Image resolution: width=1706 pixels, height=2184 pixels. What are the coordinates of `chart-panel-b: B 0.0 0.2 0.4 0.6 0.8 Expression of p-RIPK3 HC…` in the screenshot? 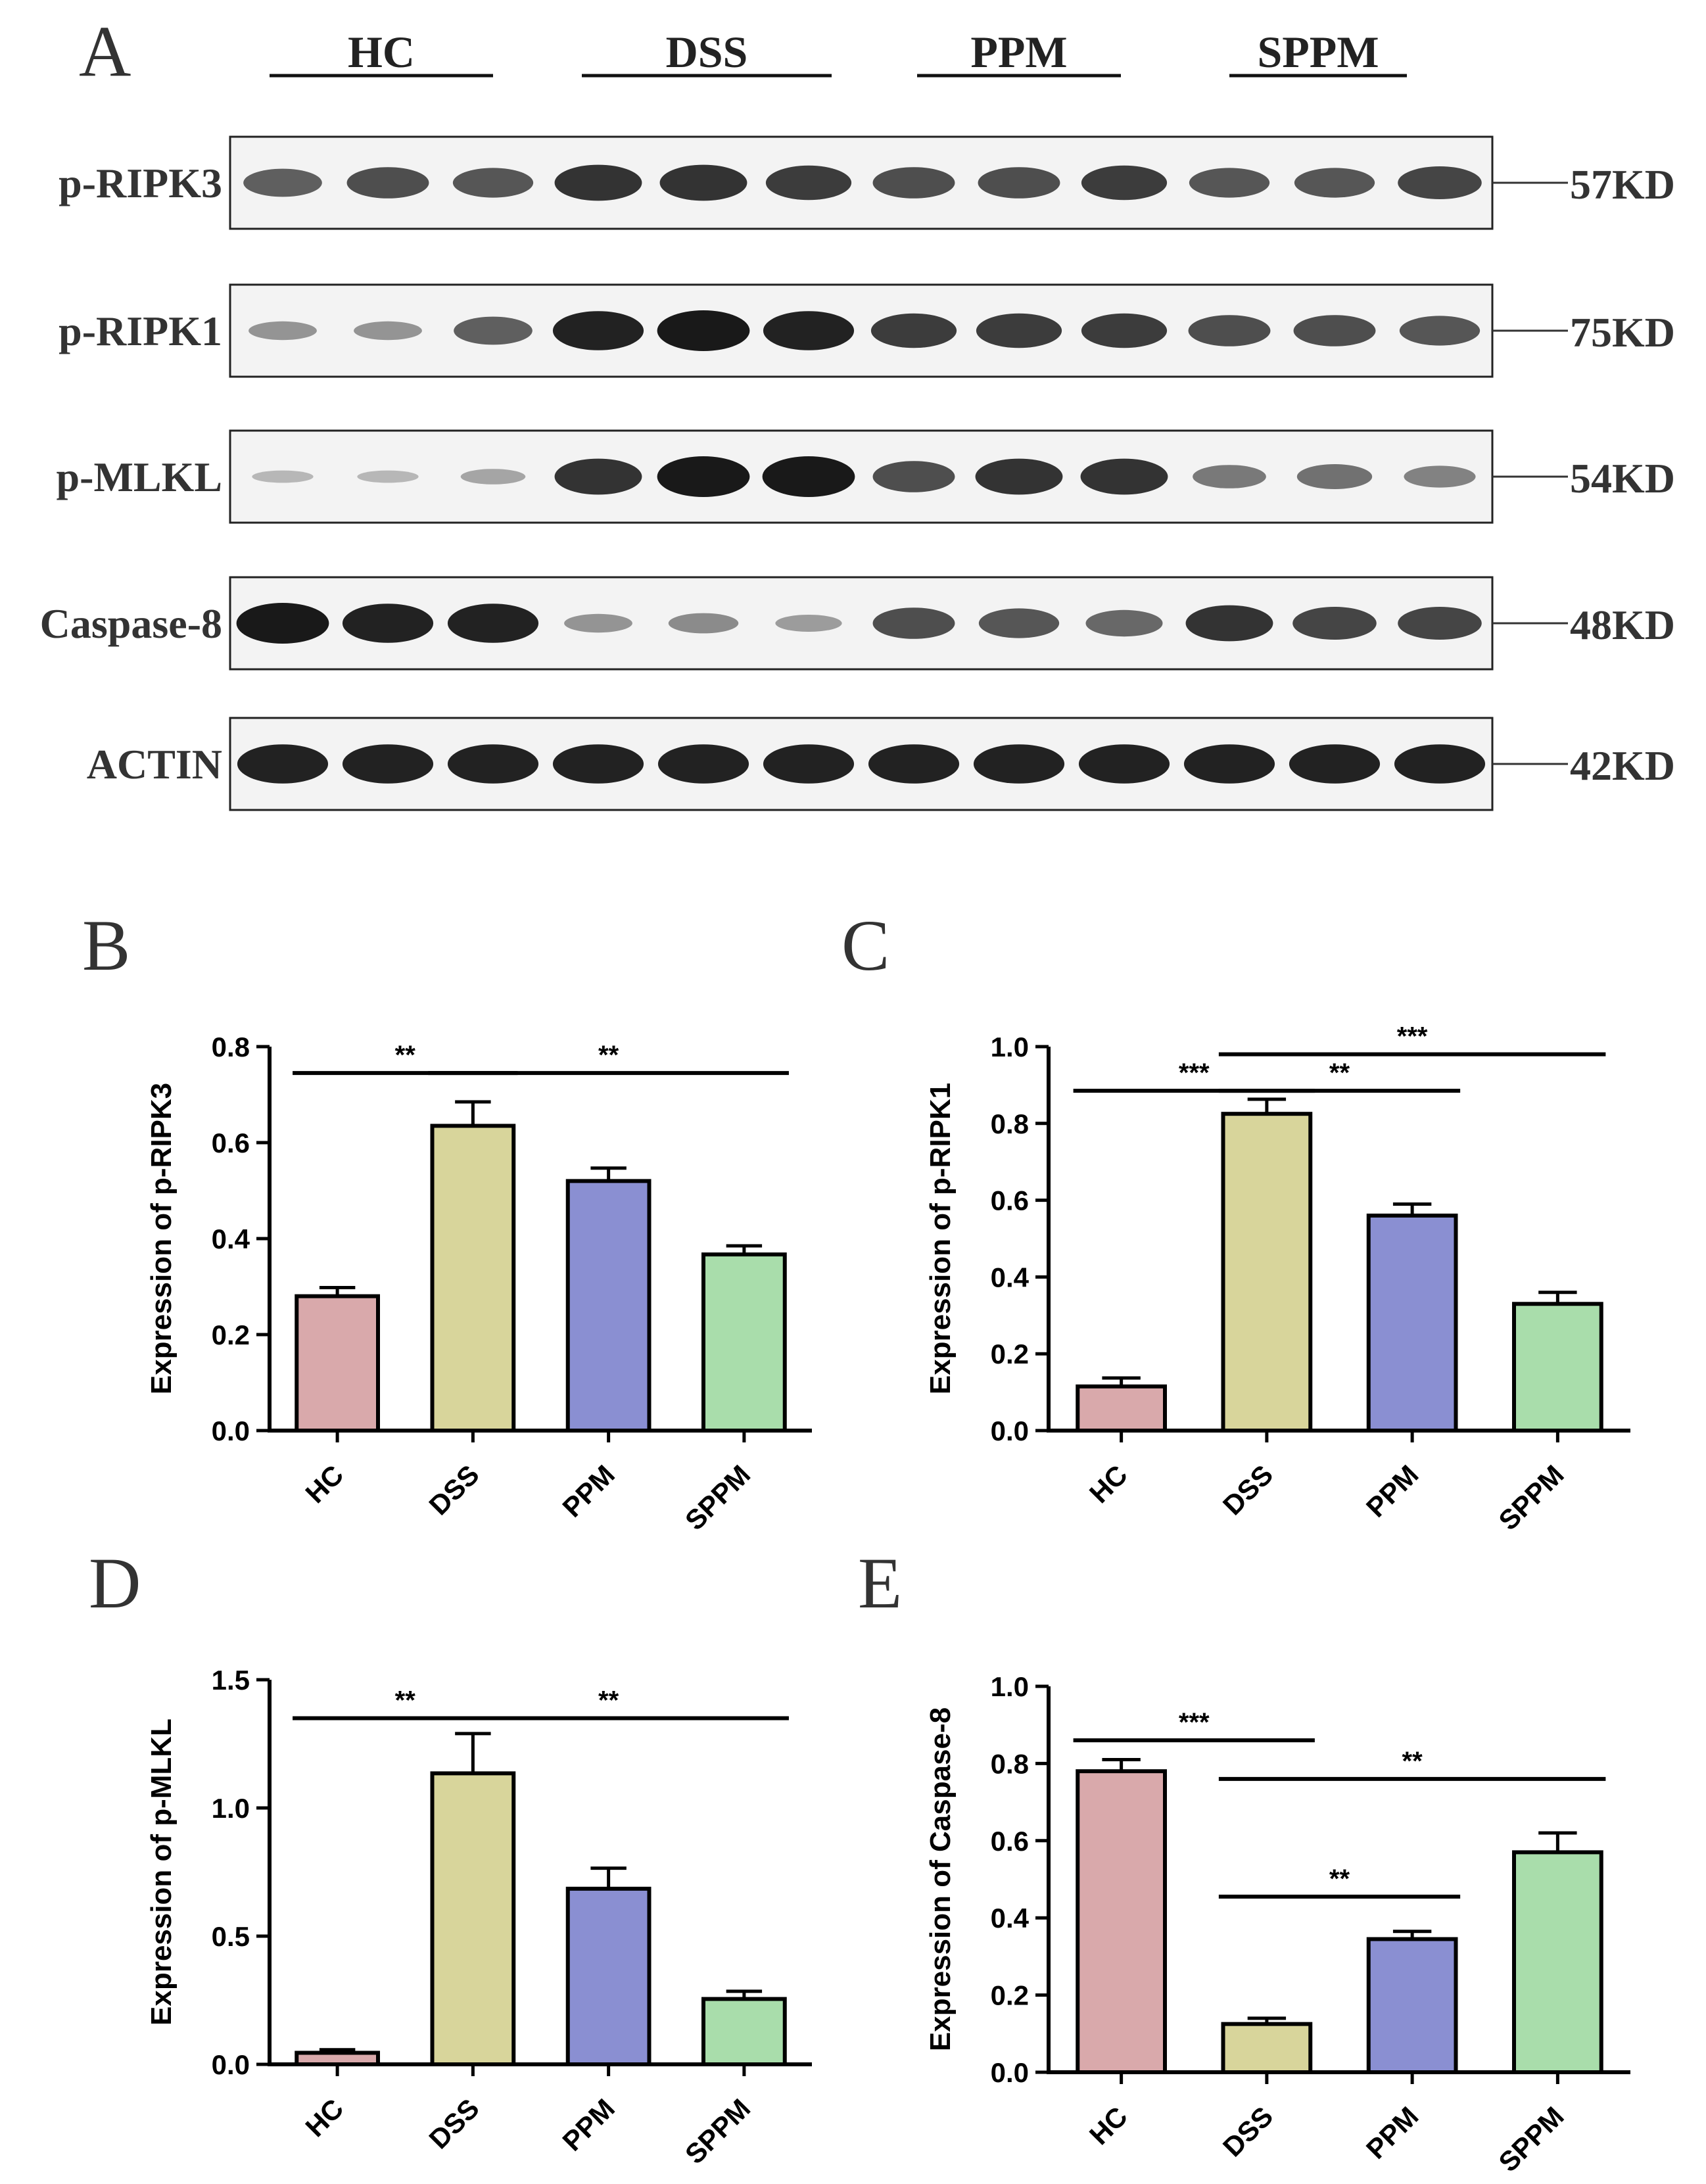 It's located at (447, 1220).